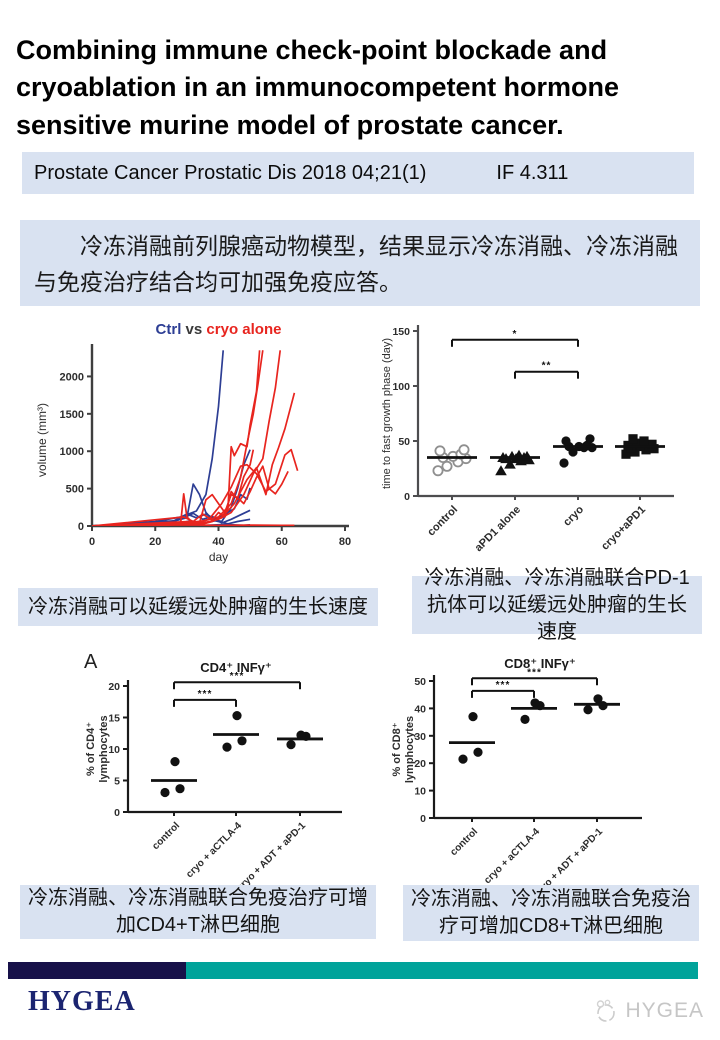 The height and width of the screenshot is (1040, 720). I want to click on watermark: HYGEA, so click(648, 1011).